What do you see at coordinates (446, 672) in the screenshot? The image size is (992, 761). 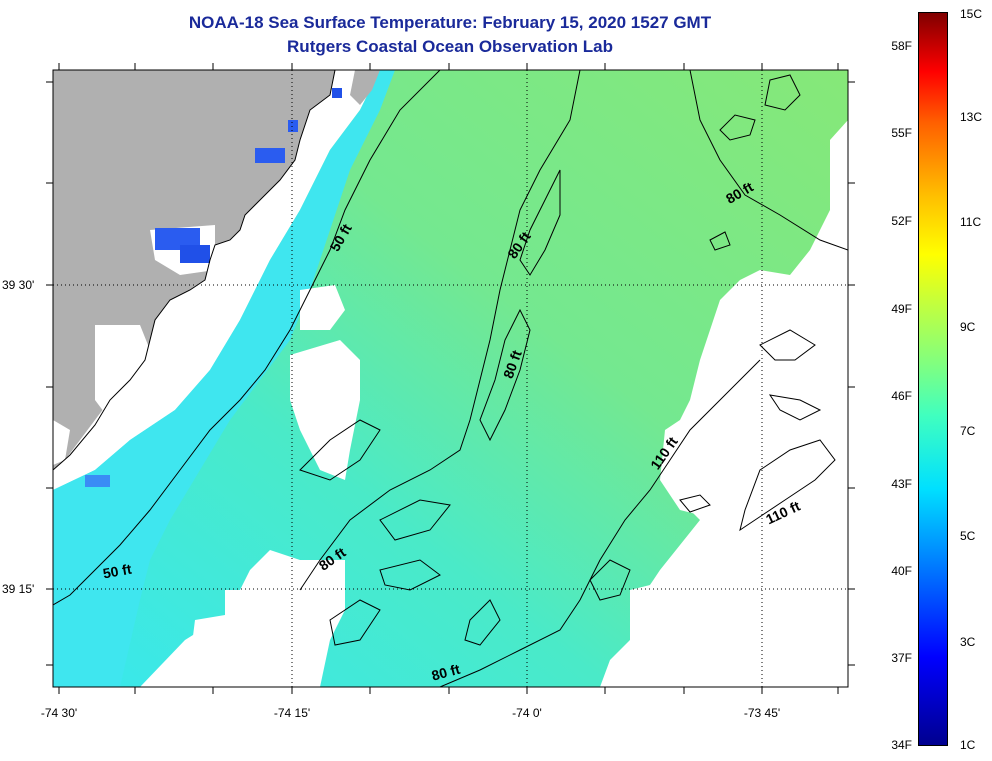 I see `contour-depth-label: 80 ft` at bounding box center [446, 672].